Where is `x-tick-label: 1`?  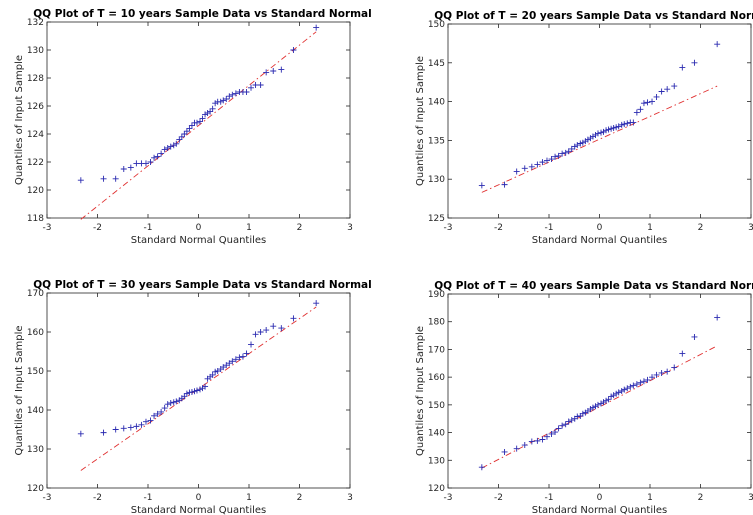 x-tick-label: 1 is located at coordinates (249, 498).